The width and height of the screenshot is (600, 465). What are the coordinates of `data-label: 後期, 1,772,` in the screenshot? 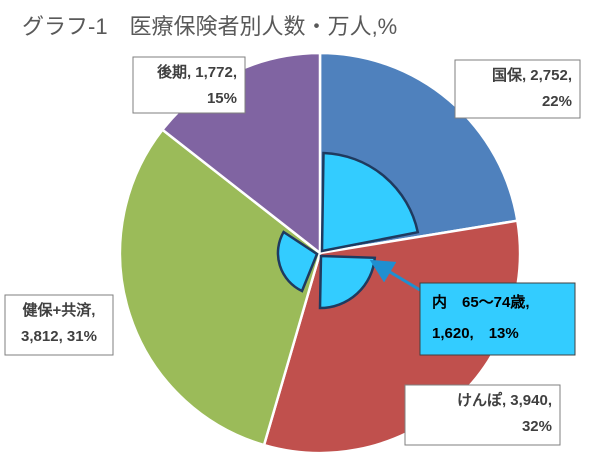 It's located at (196, 72).